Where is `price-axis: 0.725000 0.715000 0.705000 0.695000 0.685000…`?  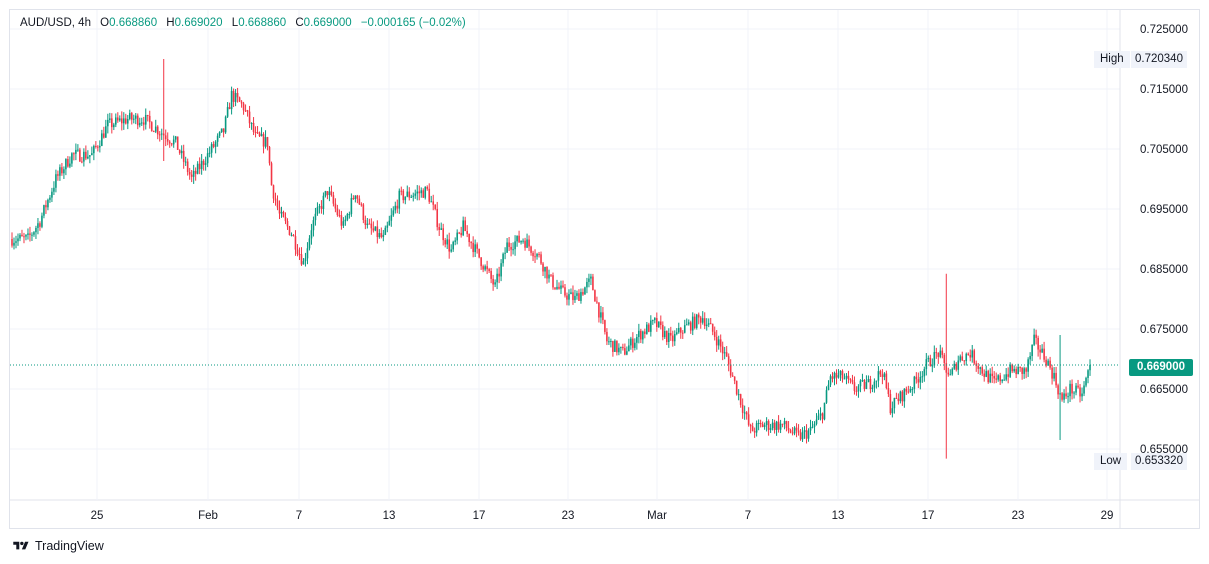
price-axis: 0.725000 0.715000 0.705000 0.695000 0.685000… is located at coordinates (1164, 240).